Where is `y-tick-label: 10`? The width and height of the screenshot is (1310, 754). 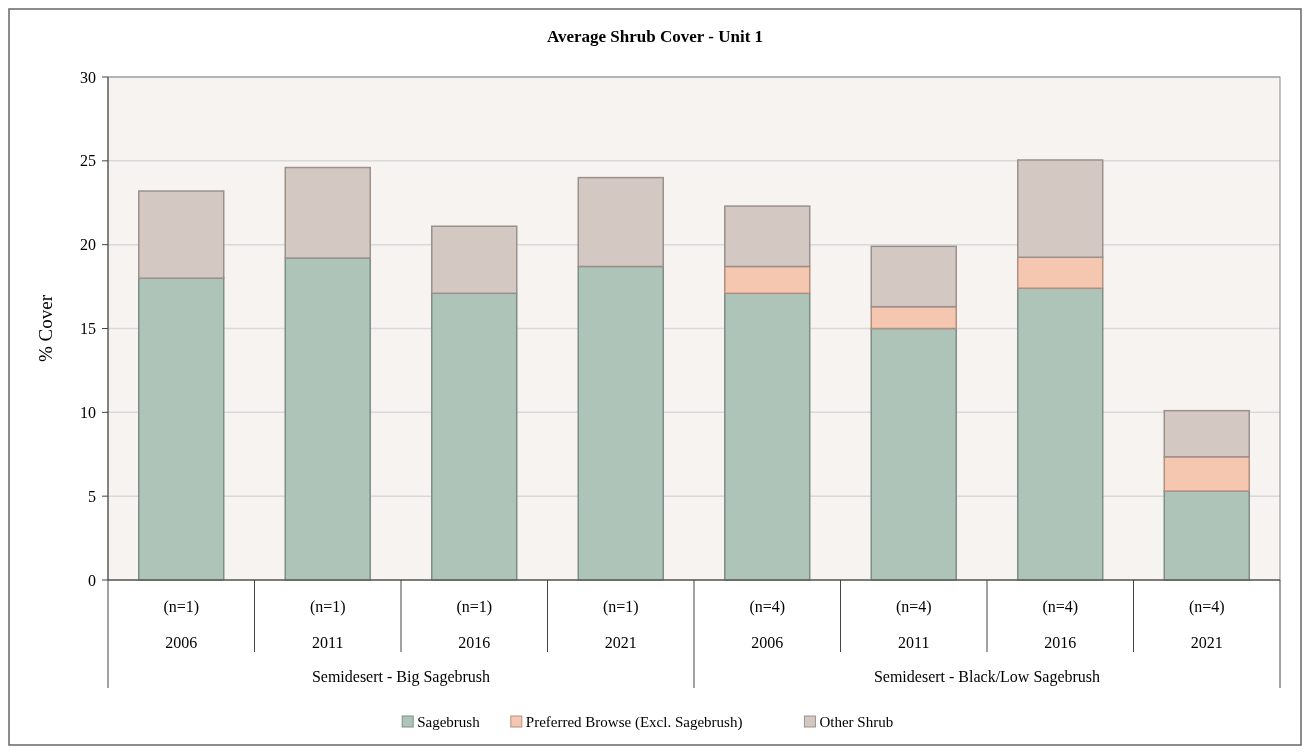
y-tick-label: 10 is located at coordinates (88, 412).